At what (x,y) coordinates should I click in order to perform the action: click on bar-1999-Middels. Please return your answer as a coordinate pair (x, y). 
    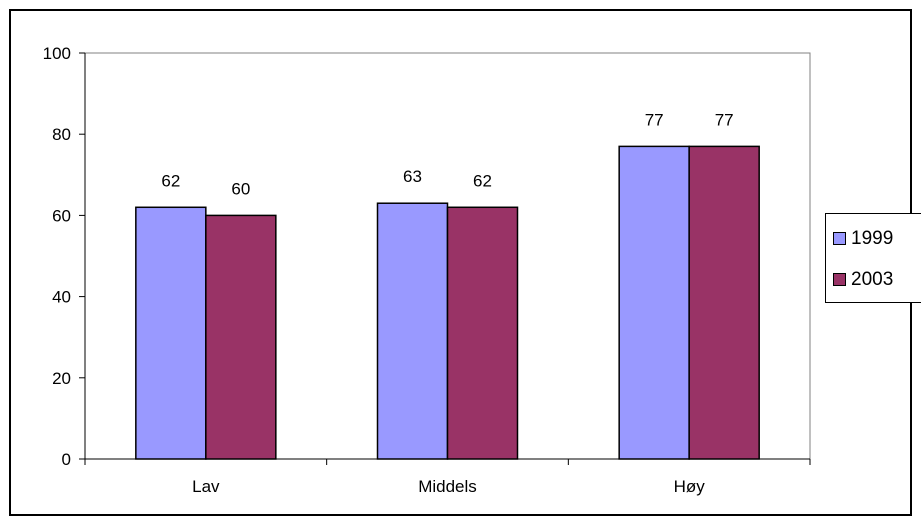
    Looking at the image, I should click on (412, 331).